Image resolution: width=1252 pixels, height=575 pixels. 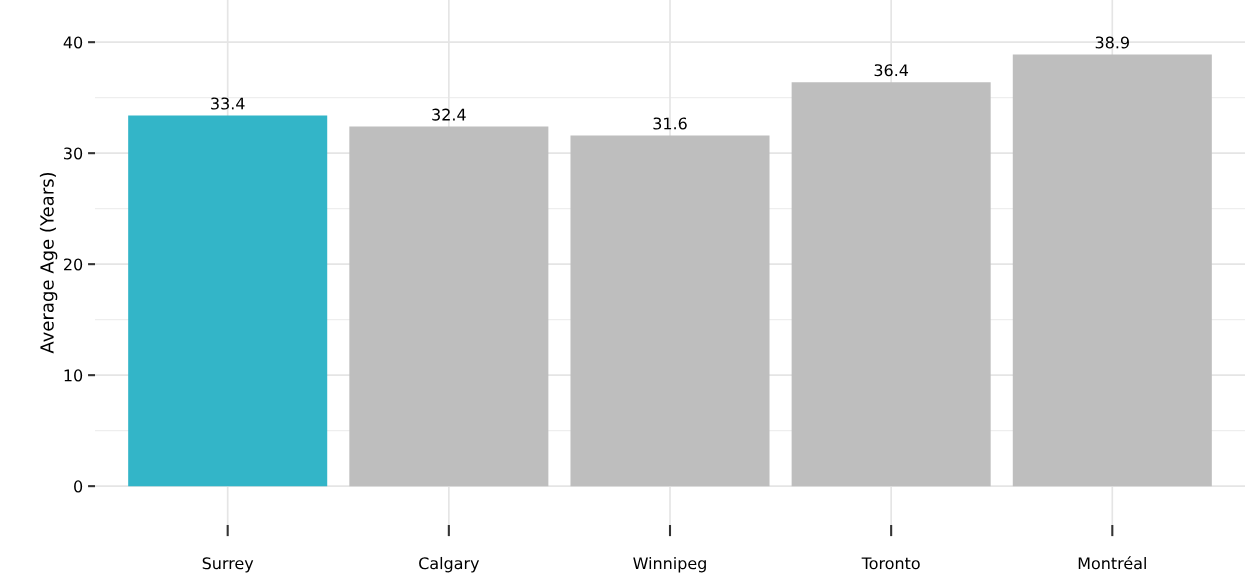 I want to click on y-axis-title: Average Age (Years), so click(x=48, y=263).